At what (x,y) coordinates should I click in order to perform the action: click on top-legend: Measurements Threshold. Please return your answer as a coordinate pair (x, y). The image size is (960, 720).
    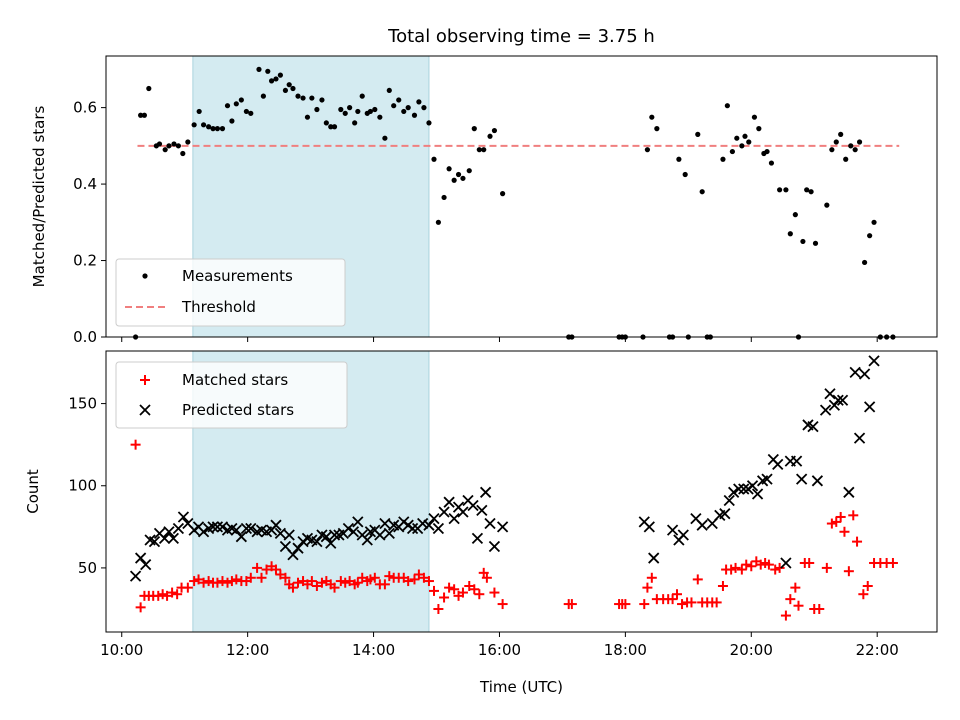
    Looking at the image, I should click on (230, 292).